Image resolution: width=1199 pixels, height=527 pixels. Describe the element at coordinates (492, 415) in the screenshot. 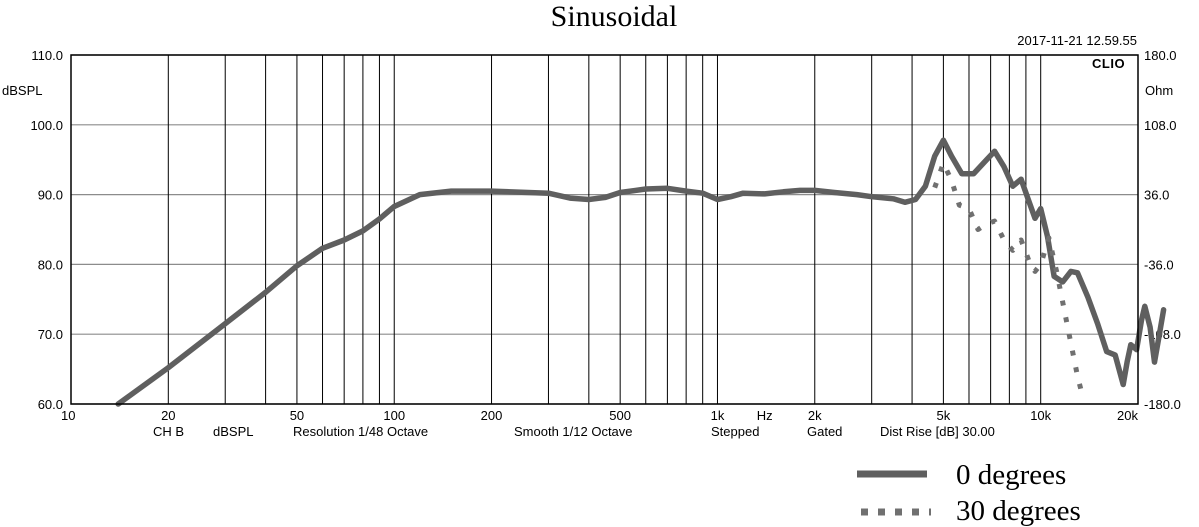

I see `x-tick-label: 200` at that location.